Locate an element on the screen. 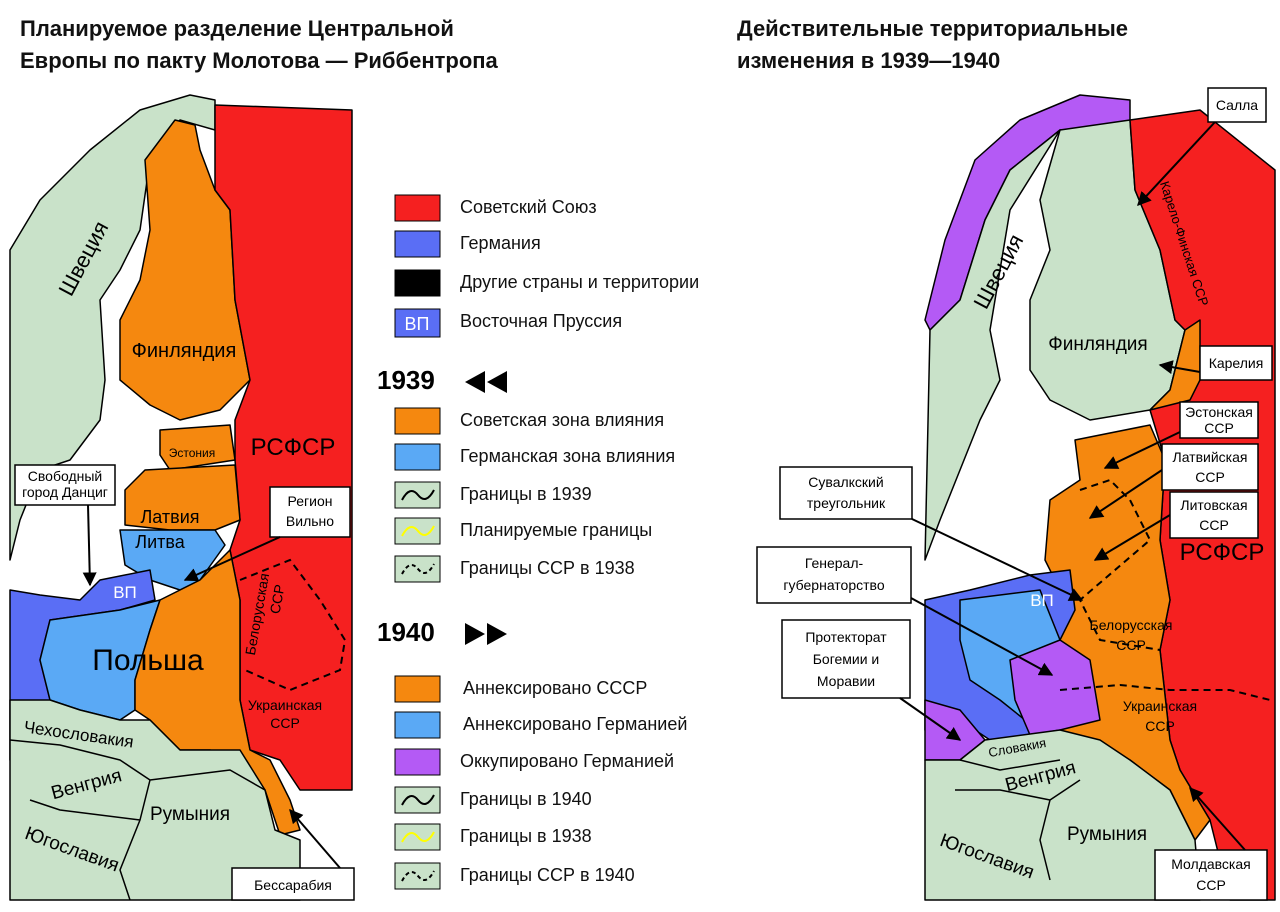 The width and height of the screenshot is (1280, 912). callout-text: Моравии is located at coordinates (846, 681).